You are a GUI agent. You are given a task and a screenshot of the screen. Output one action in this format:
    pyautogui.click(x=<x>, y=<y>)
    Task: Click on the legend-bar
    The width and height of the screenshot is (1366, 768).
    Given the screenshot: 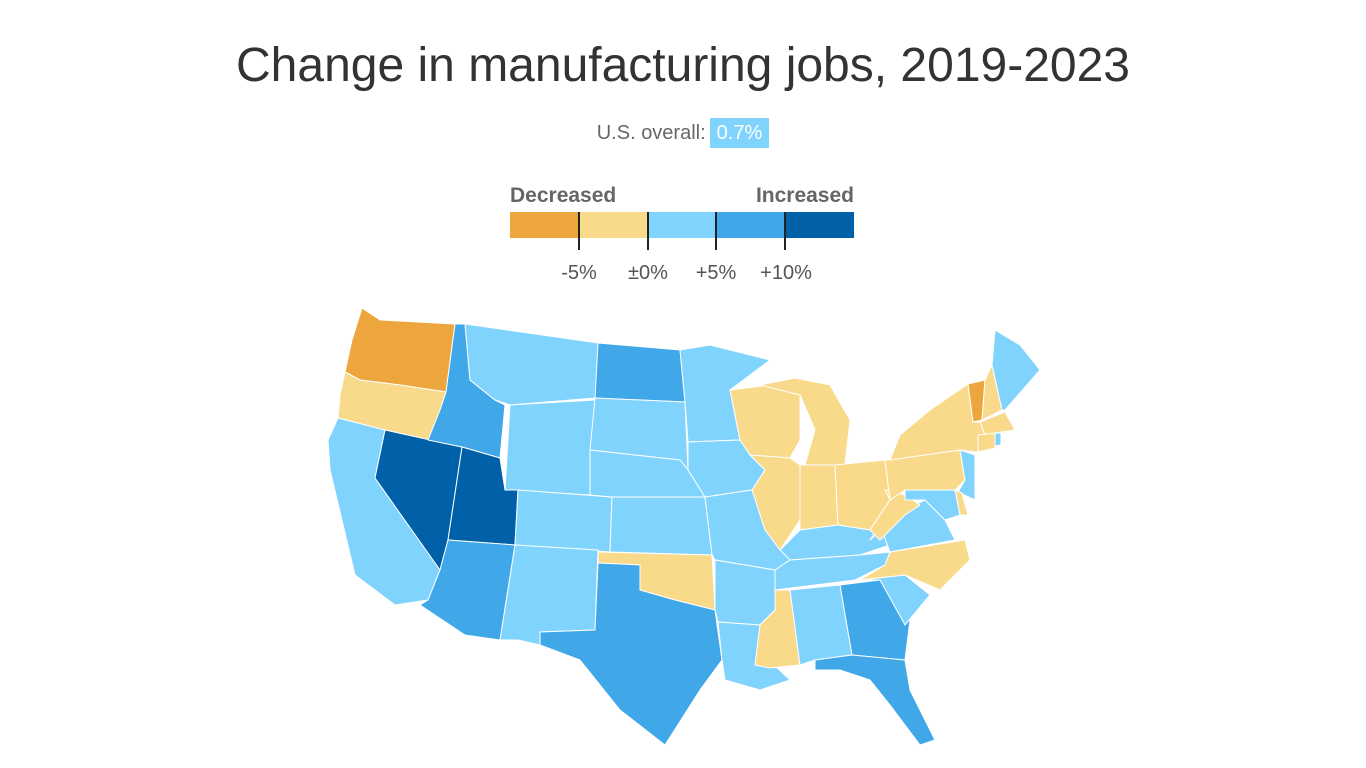 What is the action you would take?
    pyautogui.click(x=682, y=225)
    